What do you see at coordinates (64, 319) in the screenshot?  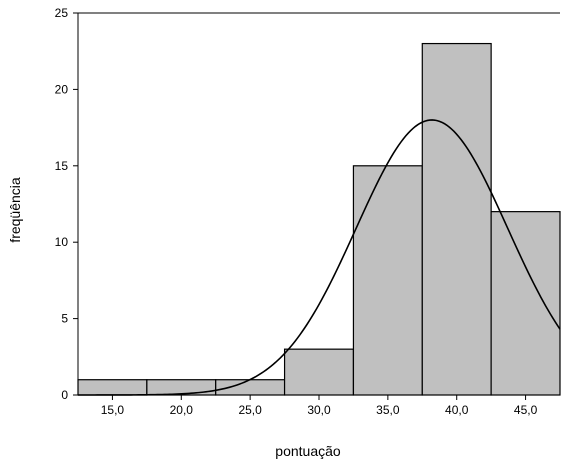 I see `y-tick-label: 5` at bounding box center [64, 319].